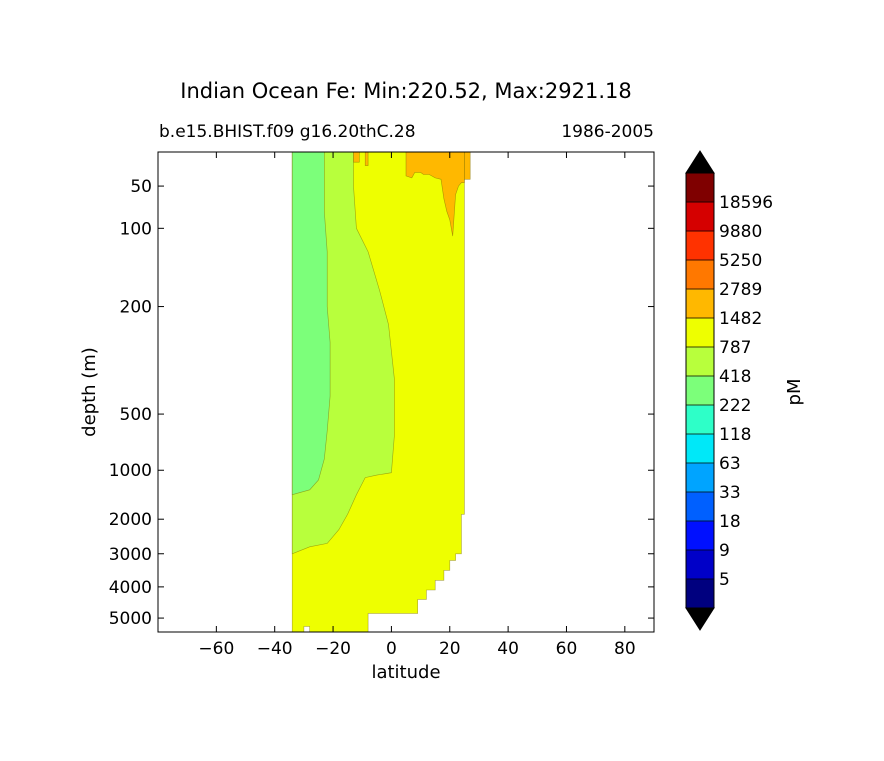  Describe the element at coordinates (740, 319) in the screenshot. I see `colorbar-tick-label: 1482` at that location.